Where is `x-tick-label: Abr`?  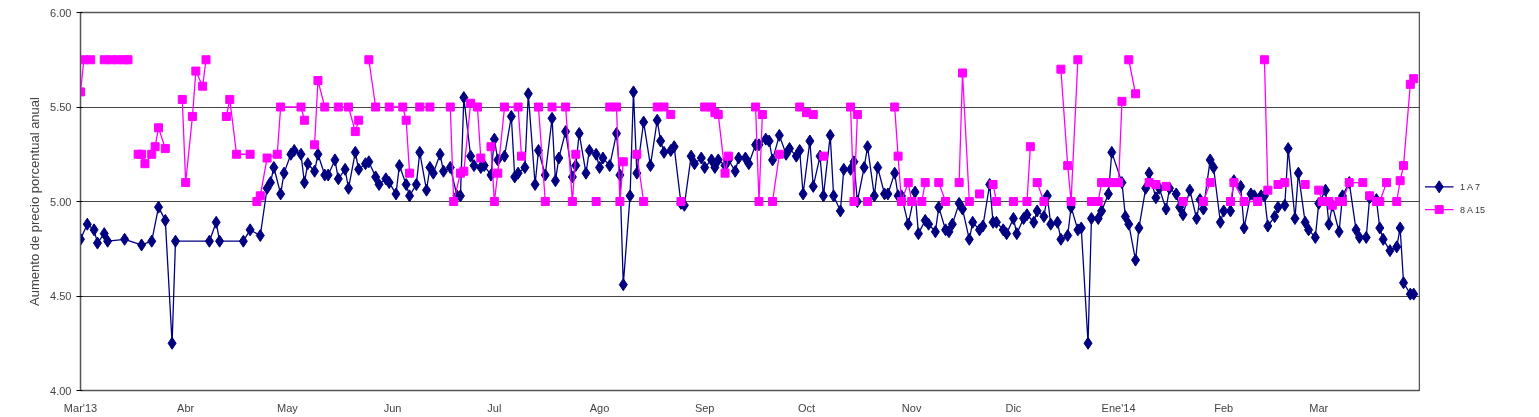
x-tick-label: Abr is located at coordinates (186, 407).